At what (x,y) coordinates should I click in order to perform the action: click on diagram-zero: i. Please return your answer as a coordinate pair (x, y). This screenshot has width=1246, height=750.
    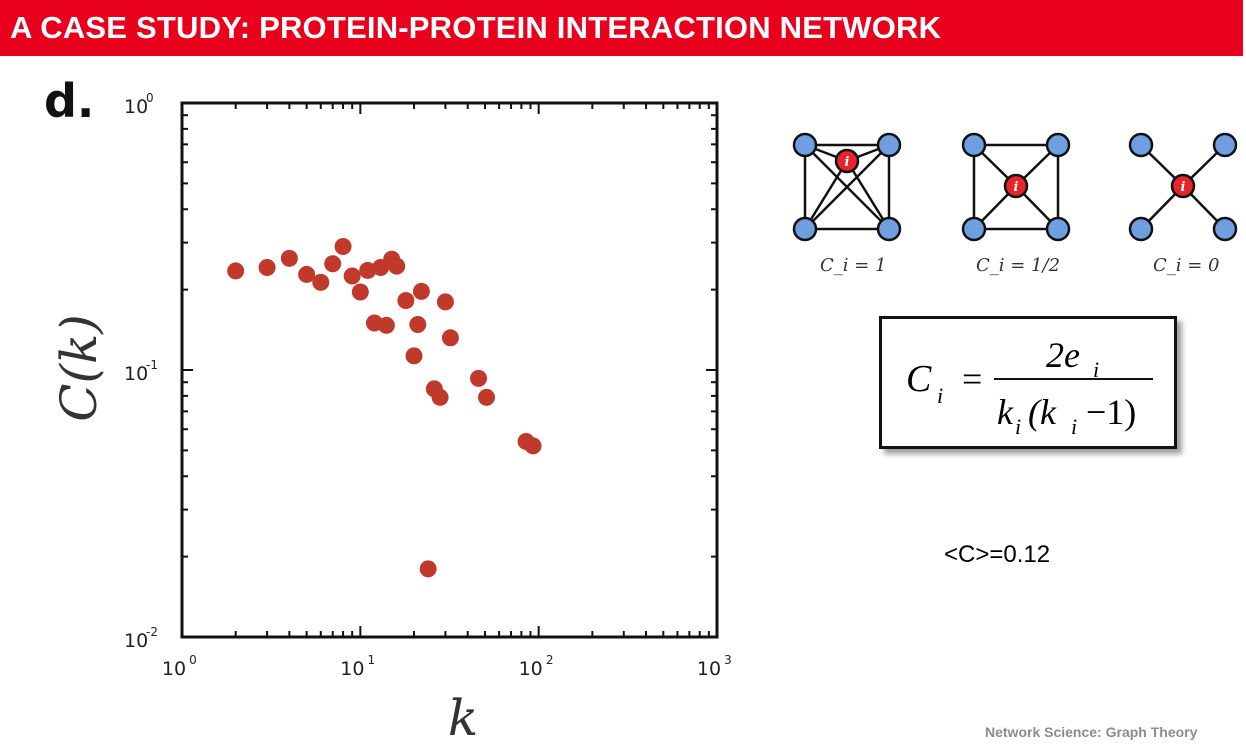
    Looking at the image, I should click on (1183, 187).